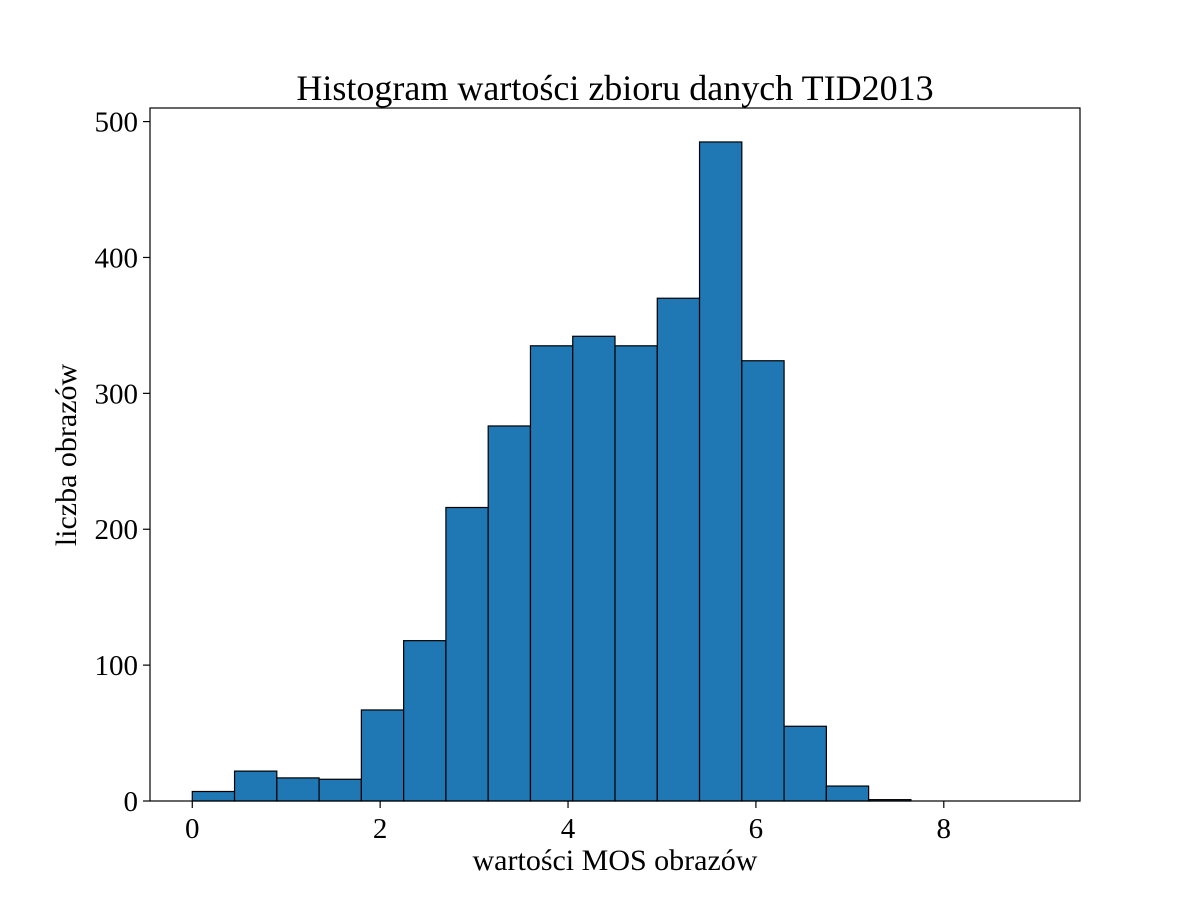  Describe the element at coordinates (117, 530) in the screenshot. I see `y-tick-label: 200` at that location.